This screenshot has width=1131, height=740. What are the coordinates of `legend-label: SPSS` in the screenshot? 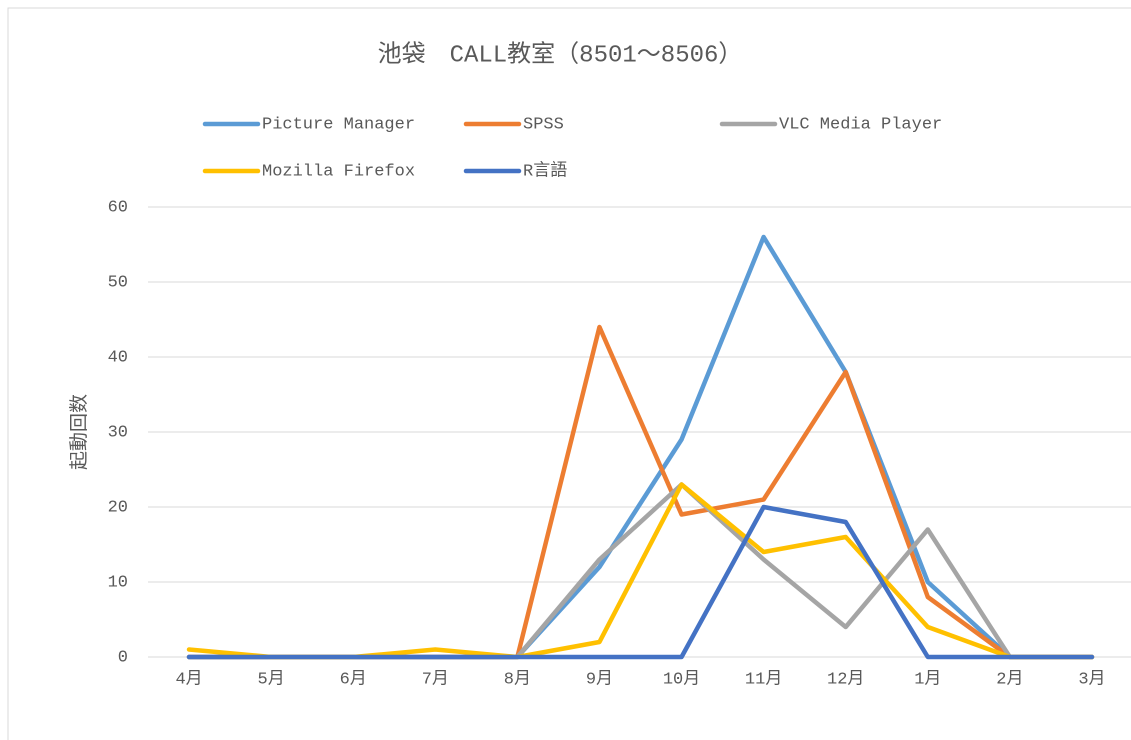 It's located at (543, 124).